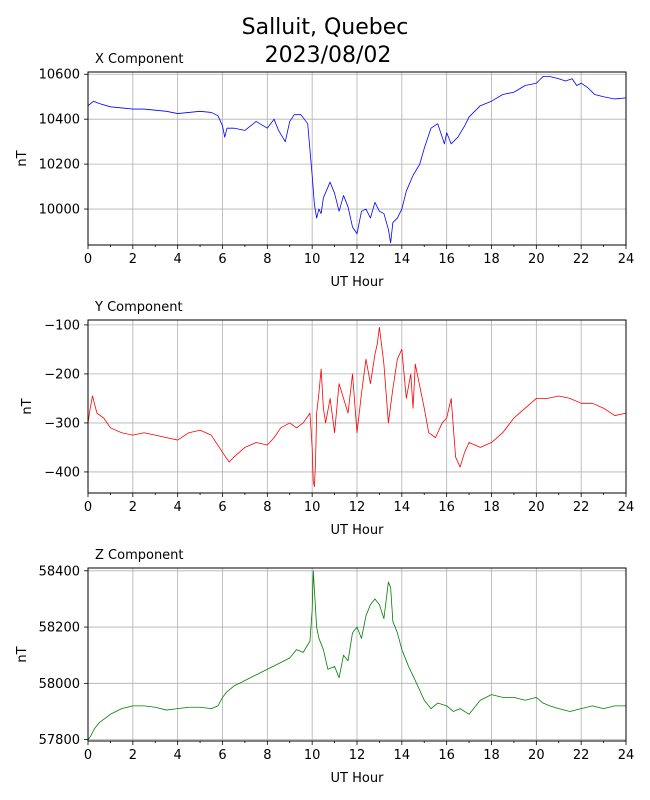 This screenshot has width=650, height=800. What do you see at coordinates (59, 571) in the screenshot?
I see `y-tick-label: 58400` at bounding box center [59, 571].